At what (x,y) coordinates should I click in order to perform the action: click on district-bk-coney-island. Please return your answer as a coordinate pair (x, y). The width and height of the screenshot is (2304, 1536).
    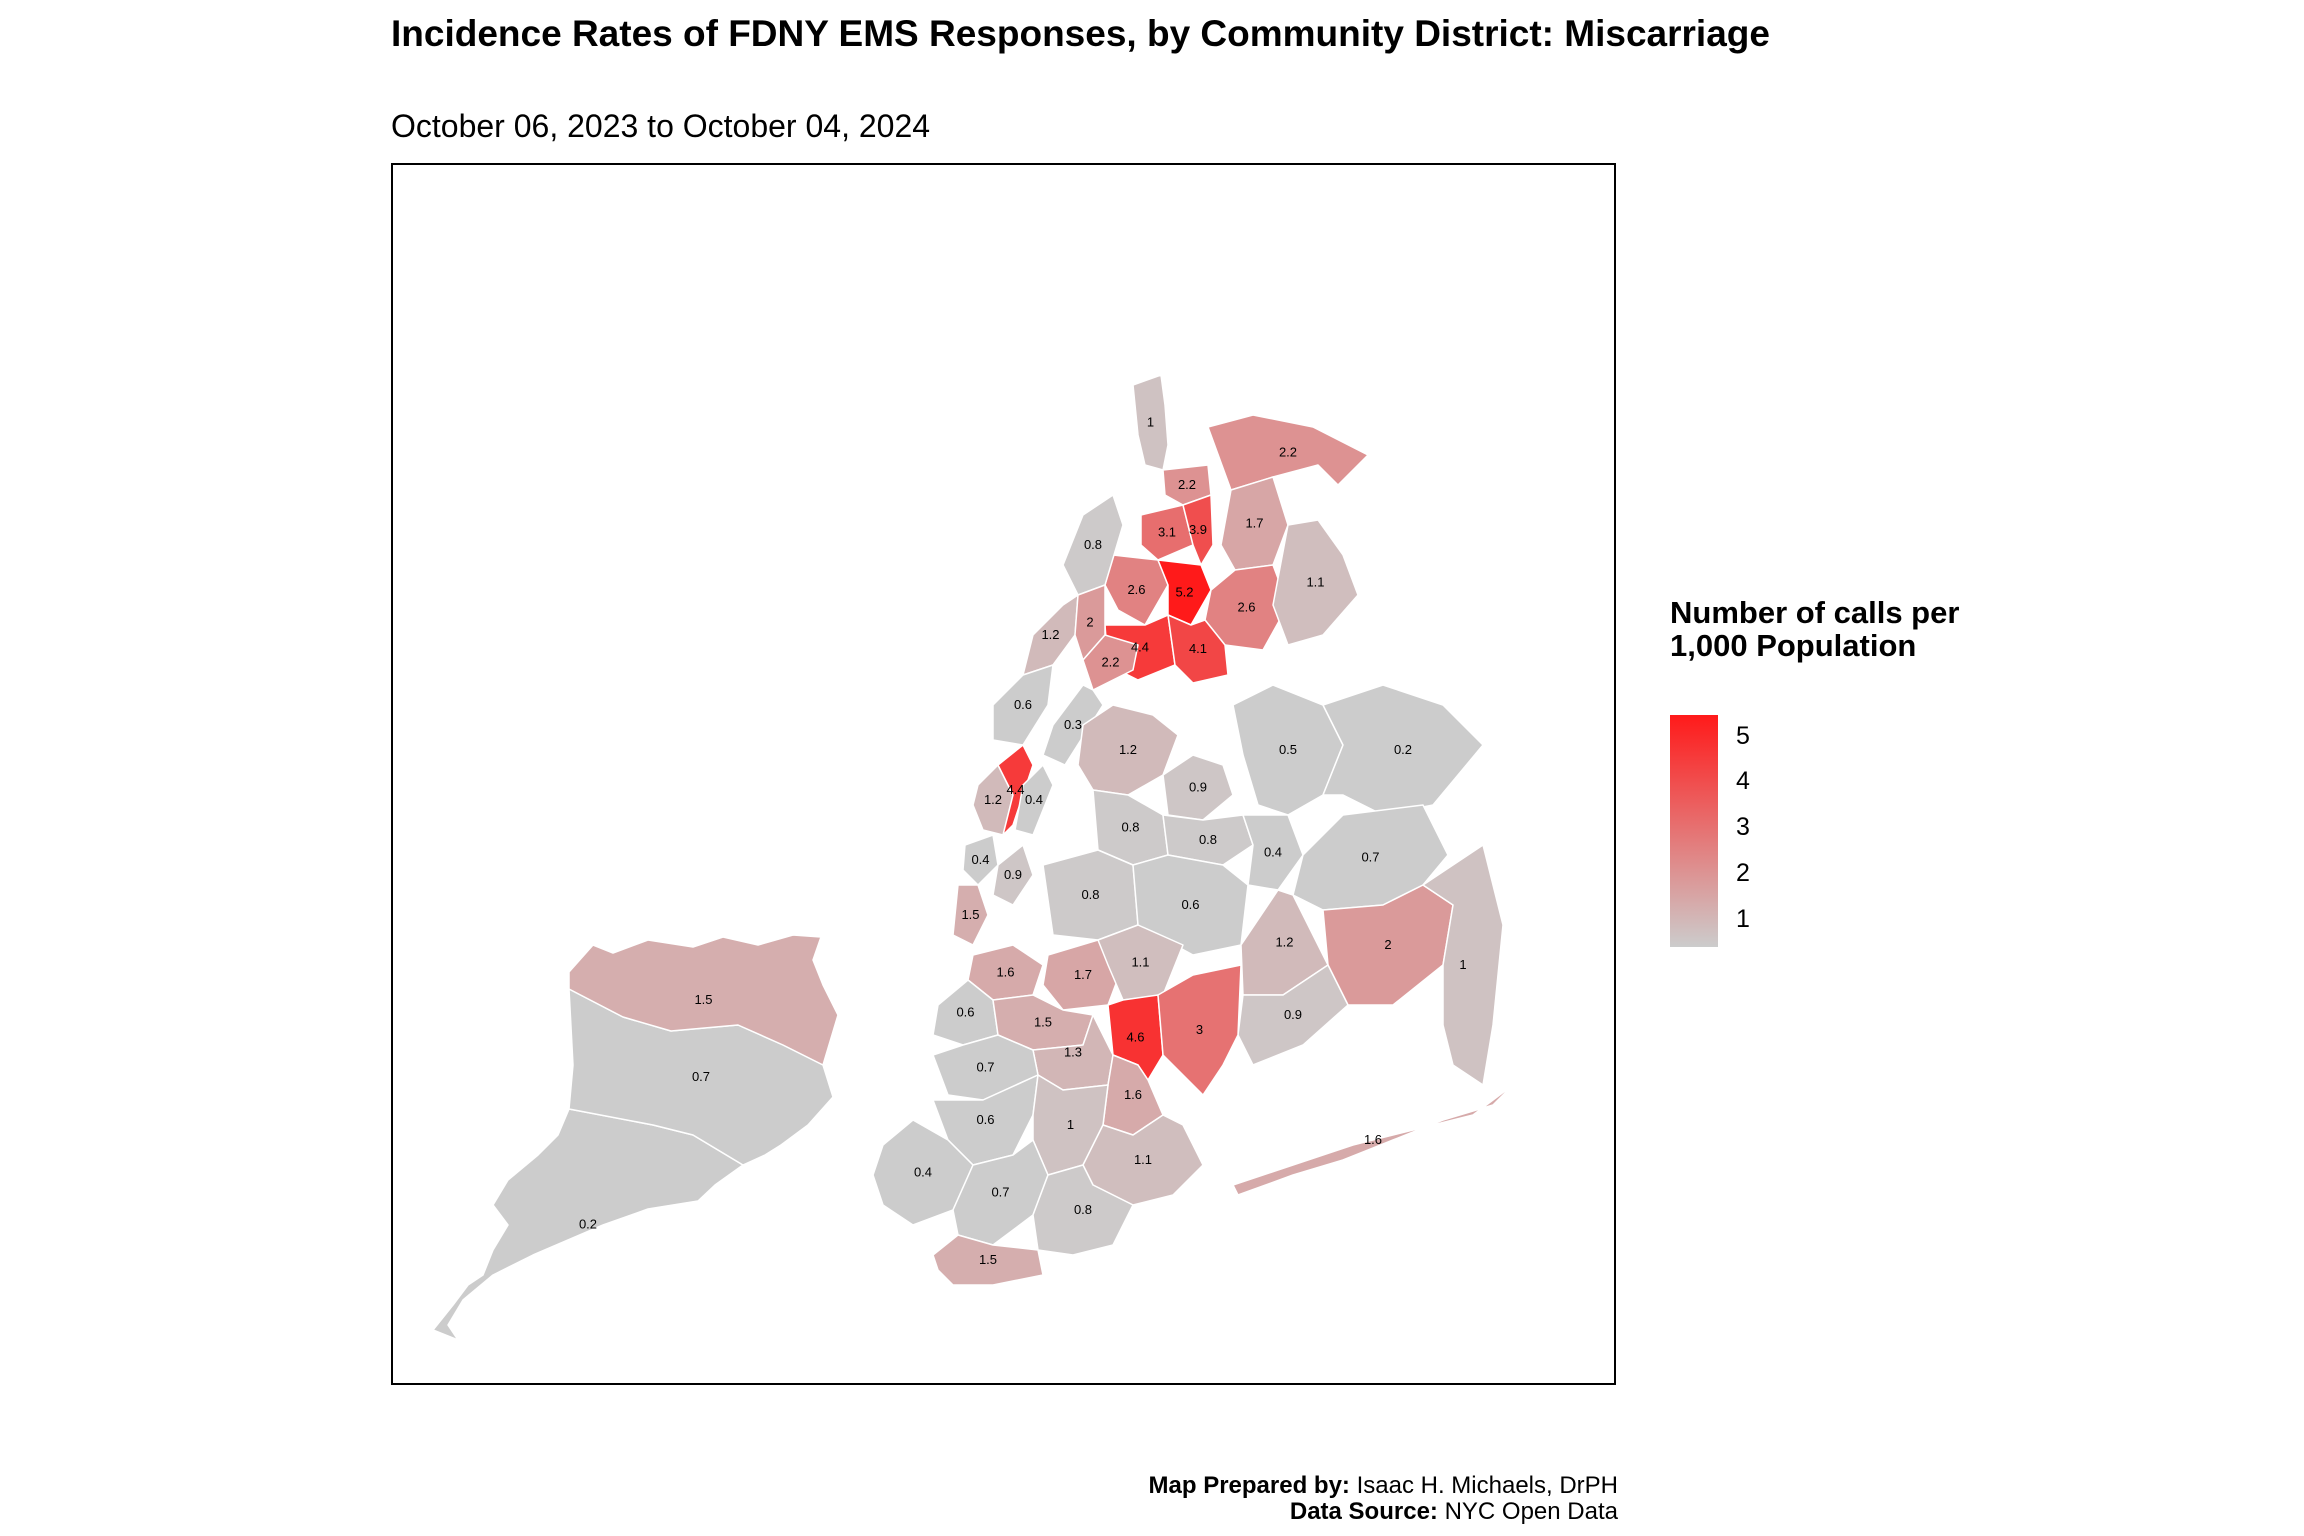
    Looking at the image, I should click on (988, 1260).